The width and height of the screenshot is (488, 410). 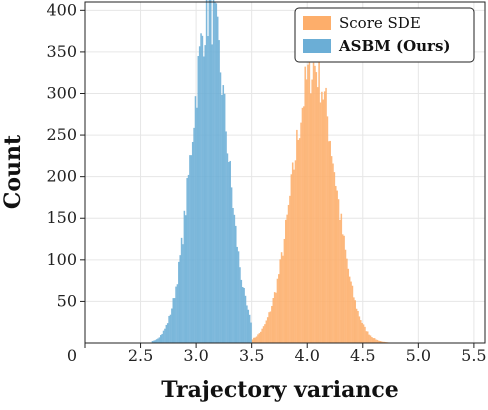 What do you see at coordinates (277, 354) in the screenshot?
I see `x-axis-ticks: 0 2.5 3.0 3.5 4.0 4.5 5.0 5.5` at bounding box center [277, 354].